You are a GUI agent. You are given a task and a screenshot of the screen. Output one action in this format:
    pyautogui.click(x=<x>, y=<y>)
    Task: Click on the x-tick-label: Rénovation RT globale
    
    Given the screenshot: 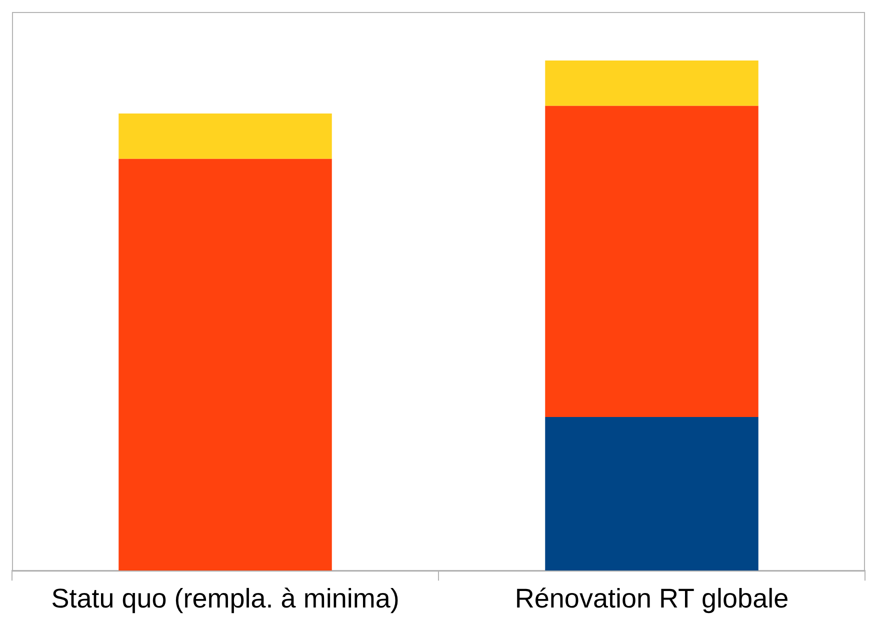 What is the action you would take?
    pyautogui.click(x=651, y=598)
    